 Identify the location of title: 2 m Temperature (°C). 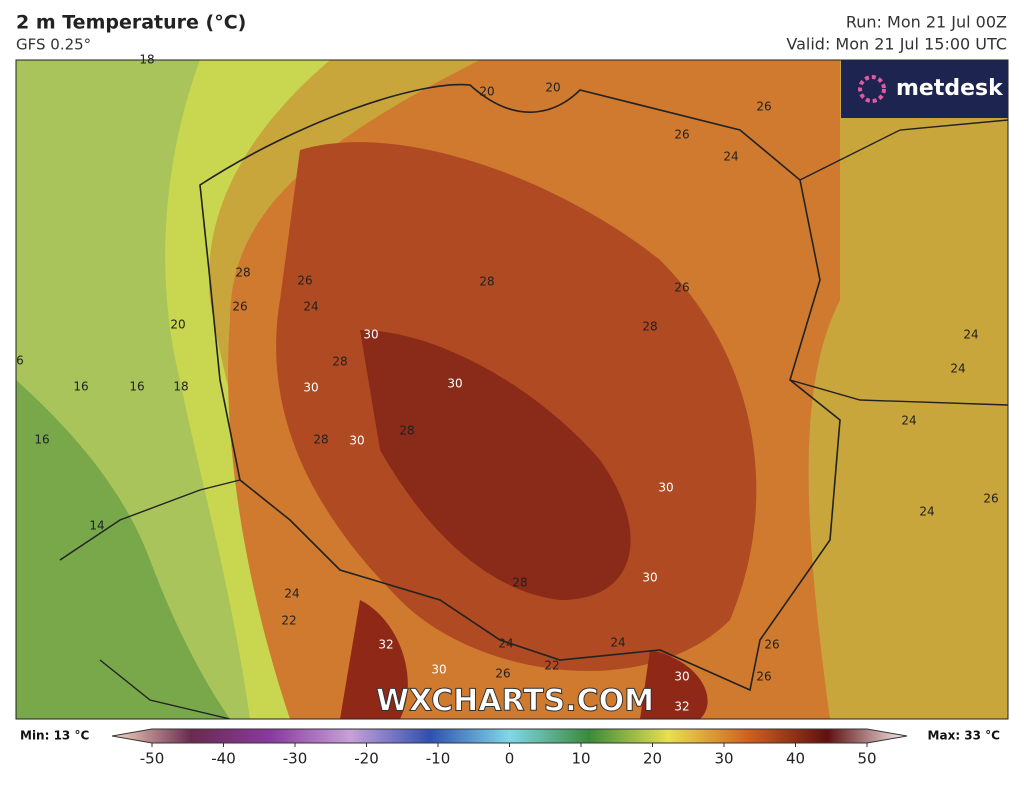
(131, 23).